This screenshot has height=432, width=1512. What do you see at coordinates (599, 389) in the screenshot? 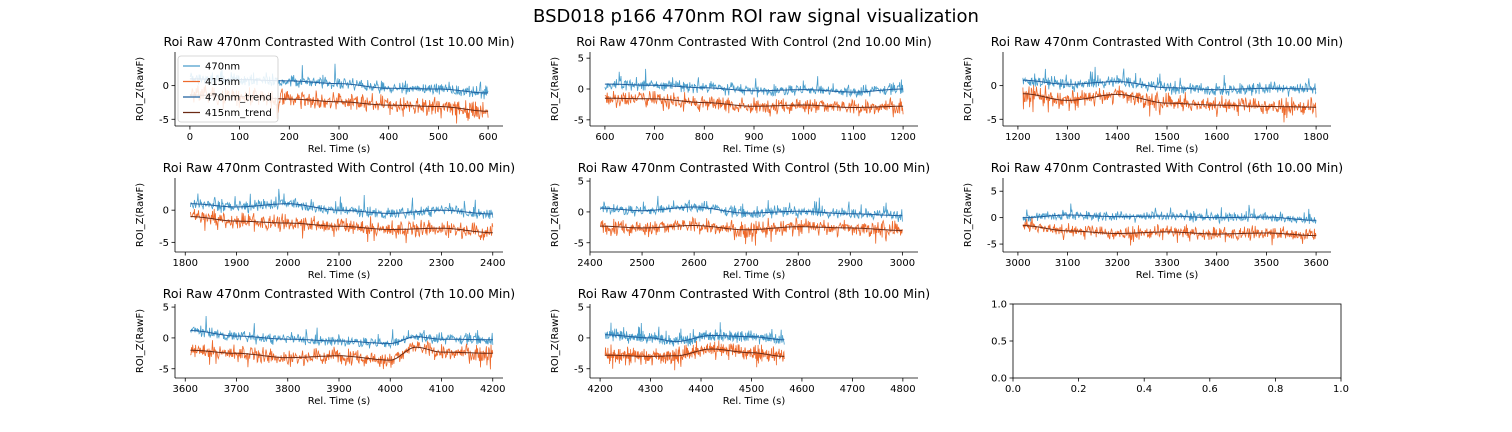
I see `x-tick-label: 4200` at bounding box center [599, 389].